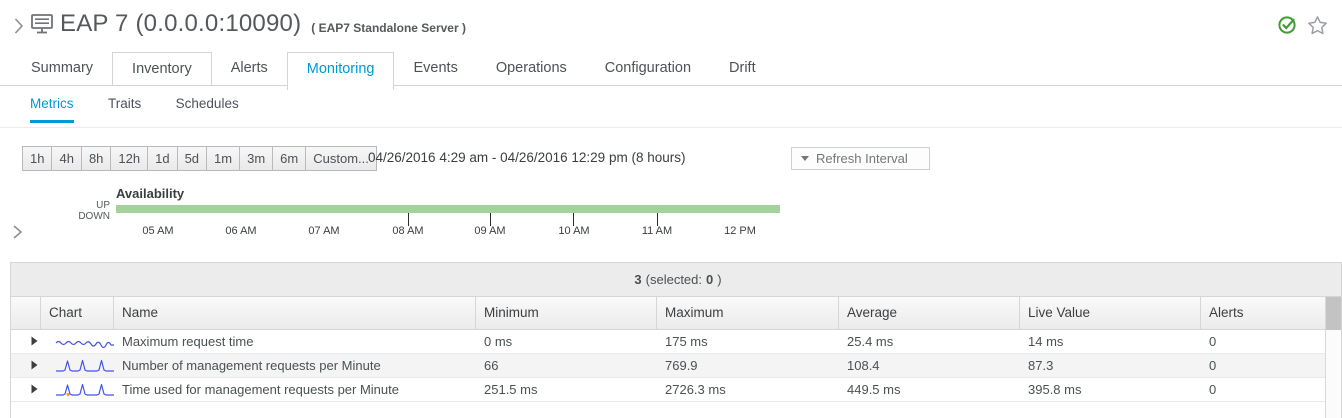 The height and width of the screenshot is (418, 1342). Describe the element at coordinates (289, 158) in the screenshot. I see `range-button-6m: 6m` at that location.